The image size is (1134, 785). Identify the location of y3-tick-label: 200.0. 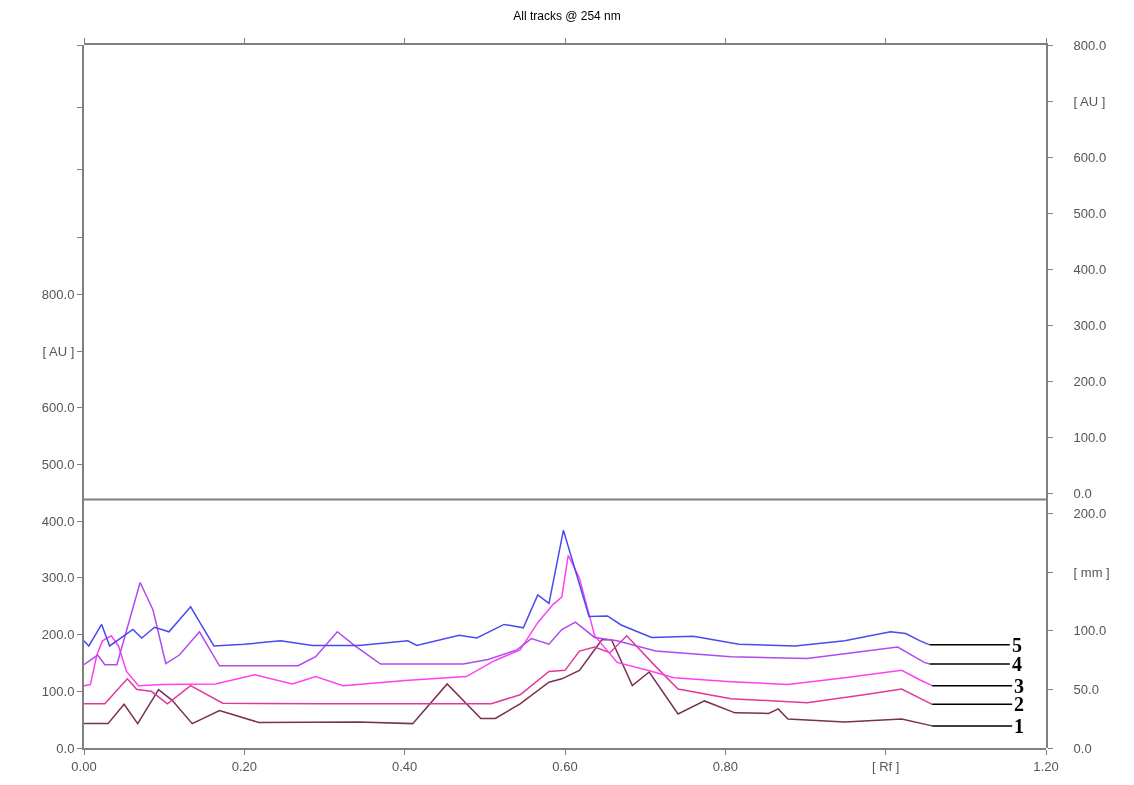
(1090, 381).